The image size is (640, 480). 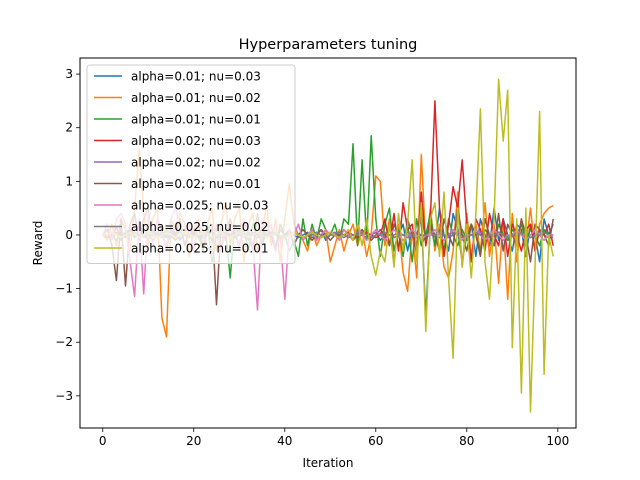 I want to click on x-tick-label: 80, so click(x=466, y=441).